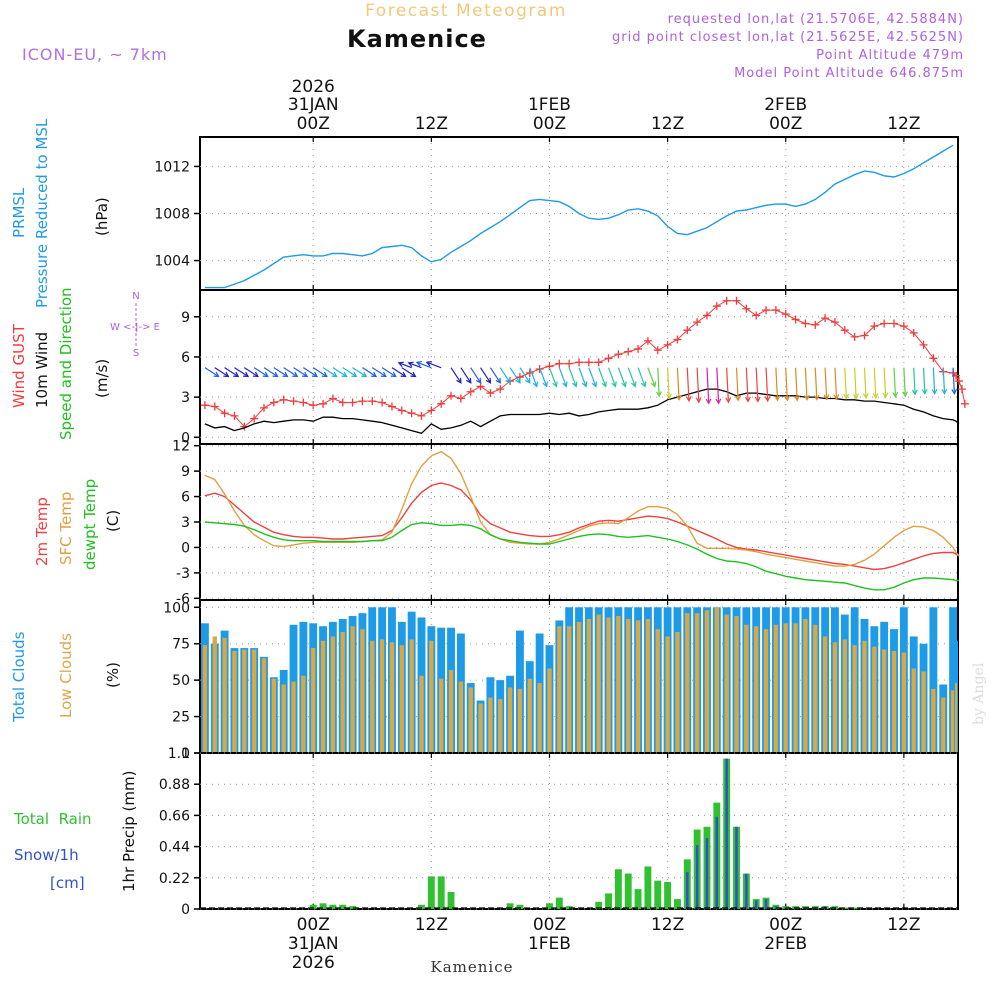  Describe the element at coordinates (174, 848) in the screenshot. I see `y-tick-label: 0.44` at that location.